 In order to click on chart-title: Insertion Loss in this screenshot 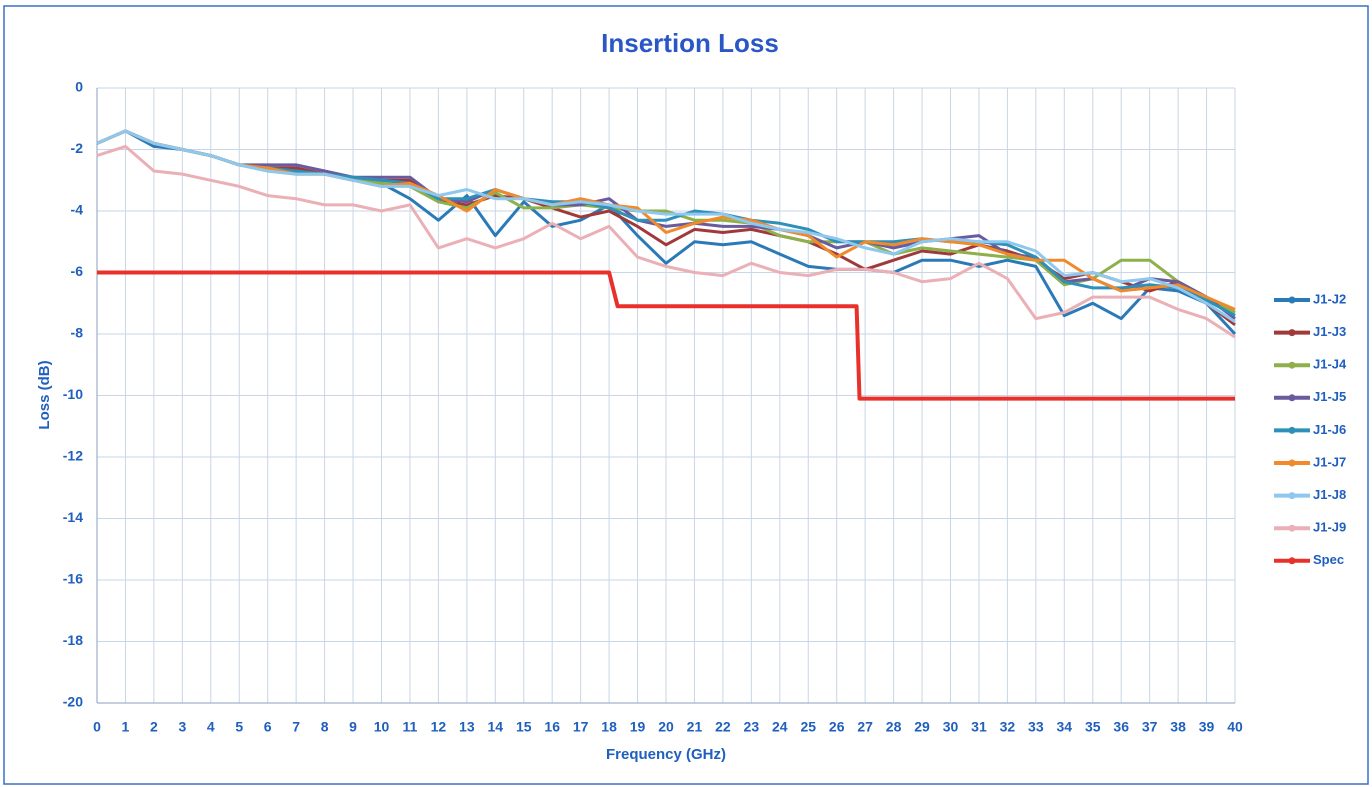, I will do `click(690, 43)`.